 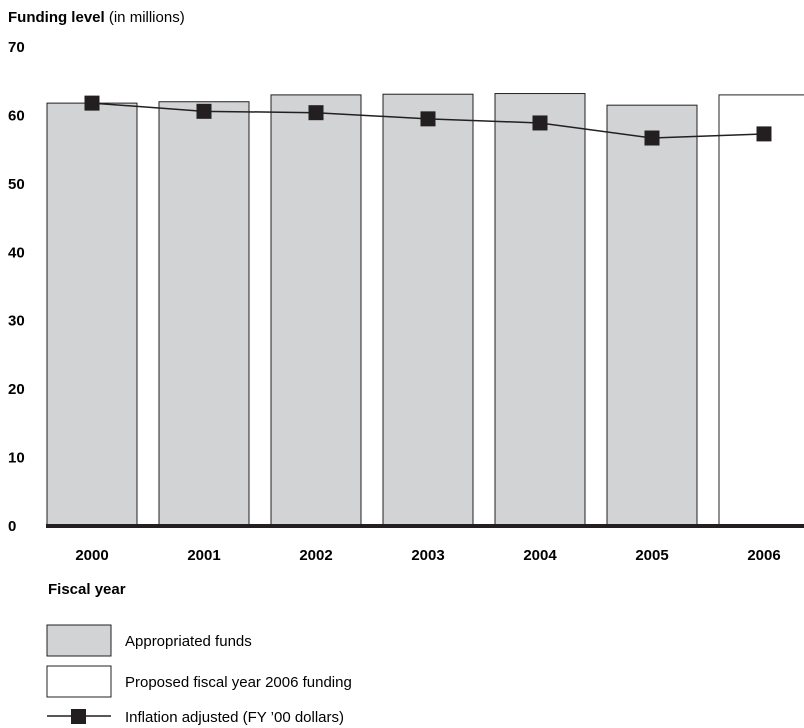 I want to click on y-axis-title-units: (in millions), so click(x=145, y=17).